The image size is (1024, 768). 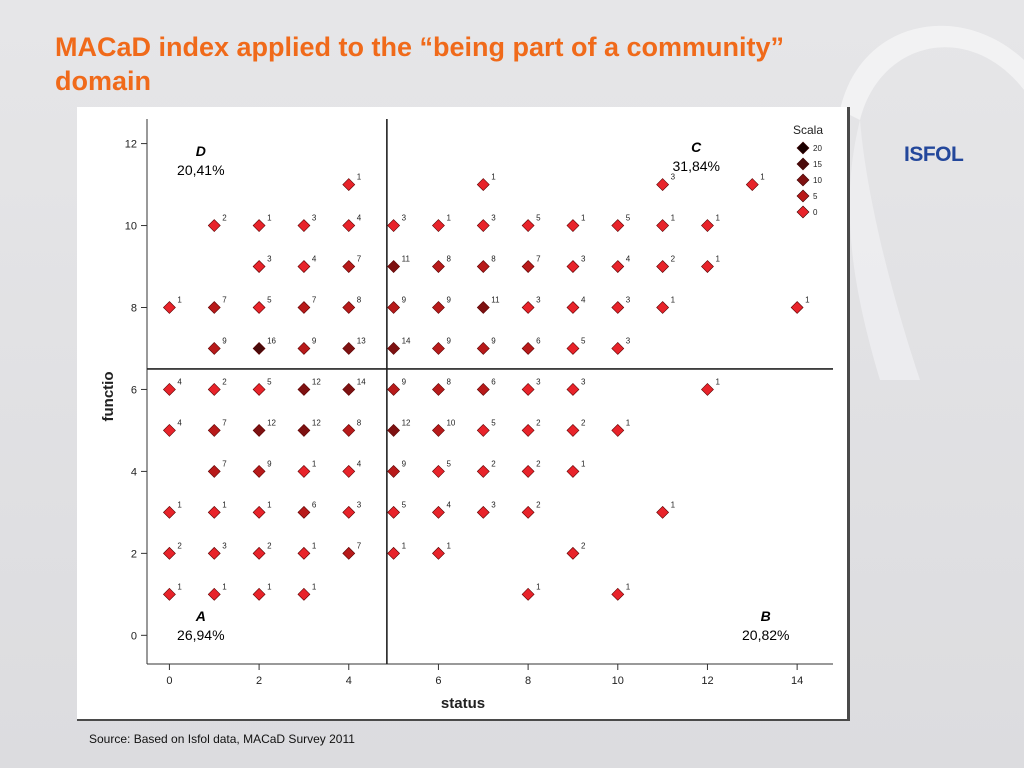 I want to click on y-tick-label: 2, so click(x=134, y=554).